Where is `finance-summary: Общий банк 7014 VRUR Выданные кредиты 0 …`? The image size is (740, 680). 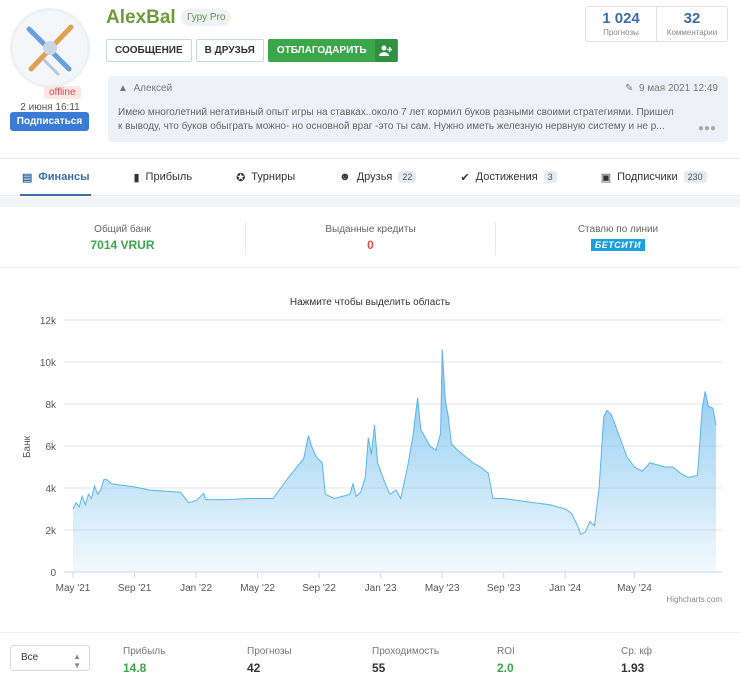 finance-summary: Общий банк 7014 VRUR Выданные кредиты 0 … is located at coordinates (370, 239).